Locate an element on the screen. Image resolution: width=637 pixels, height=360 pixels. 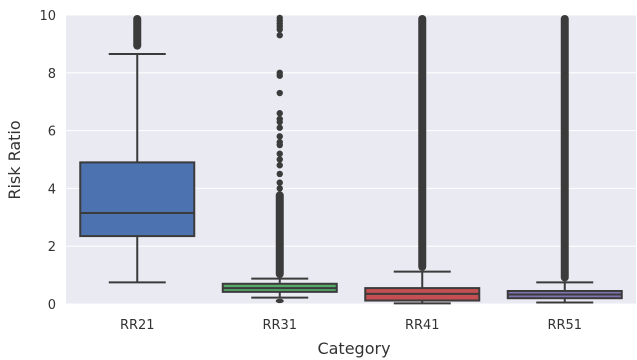
x-tick-label: RR31 is located at coordinates (279, 325).